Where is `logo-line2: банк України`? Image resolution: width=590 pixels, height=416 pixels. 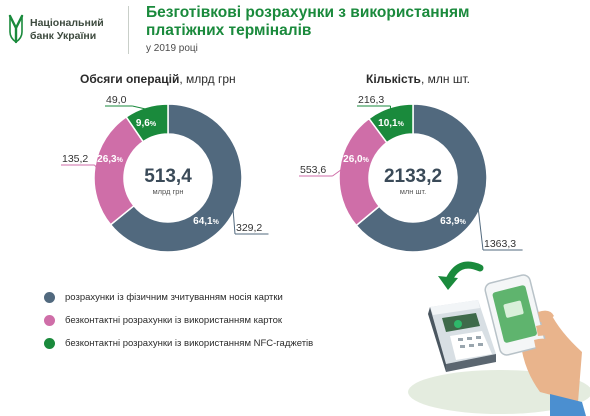
logo-line2: банк України is located at coordinates (63, 36).